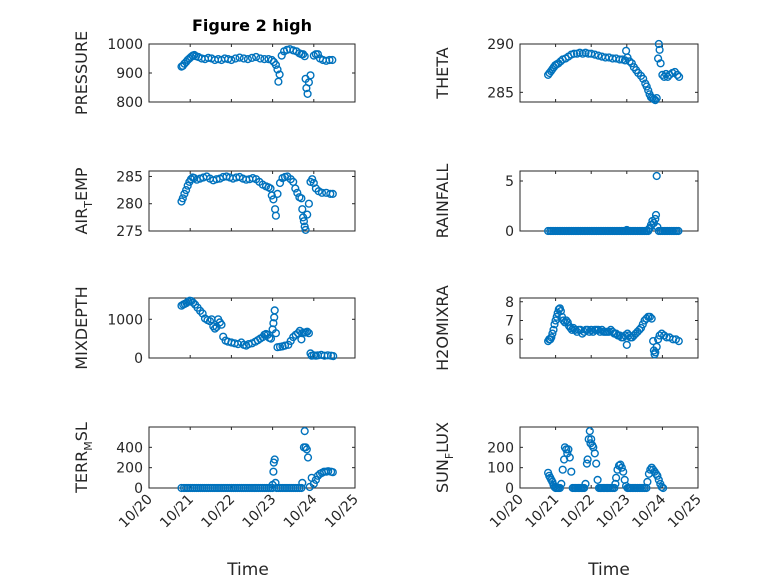 The height and width of the screenshot is (583, 778). I want to click on y-tick-label: 290, so click(500, 45).